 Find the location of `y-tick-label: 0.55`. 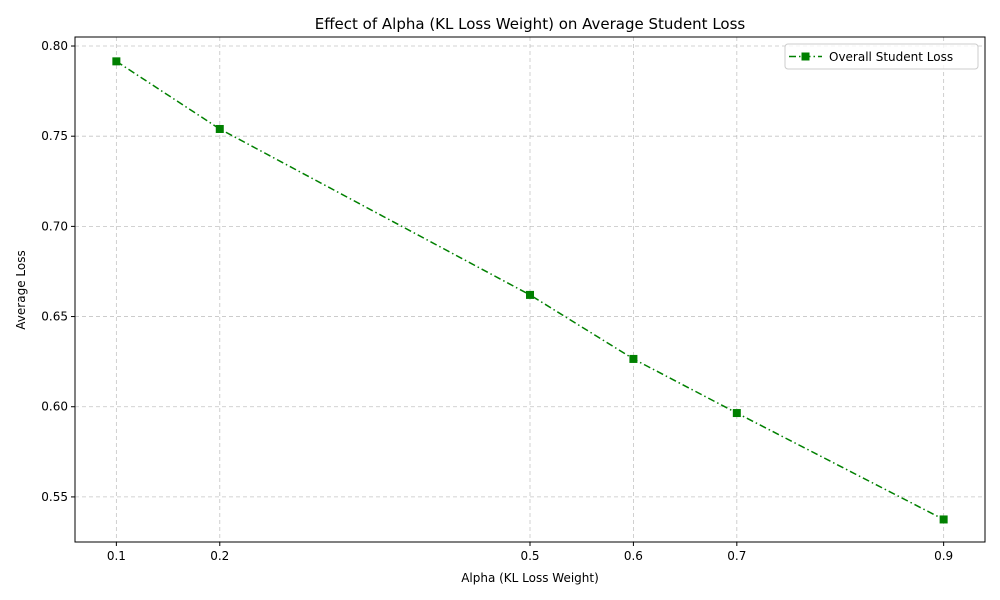

y-tick-label: 0.55 is located at coordinates (54, 497).